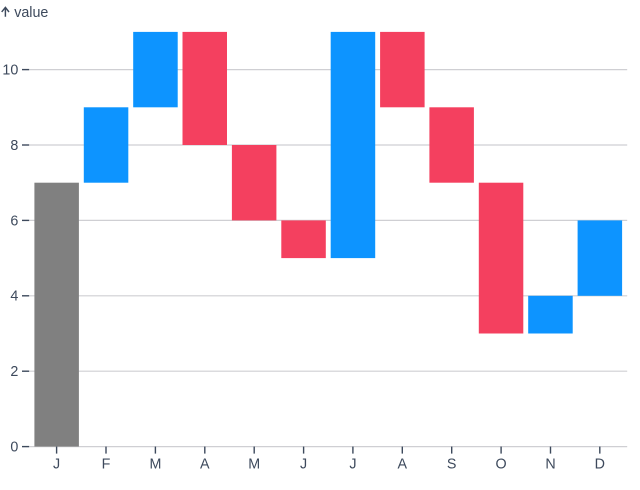 The image size is (640, 490). I want to click on svg-text: 6, so click(14, 221).